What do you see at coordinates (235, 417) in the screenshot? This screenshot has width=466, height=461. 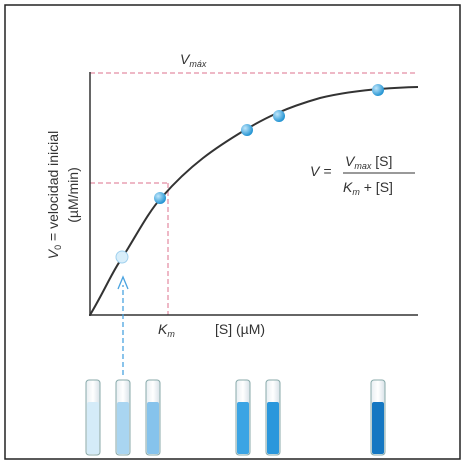 I see `test-tubes` at bounding box center [235, 417].